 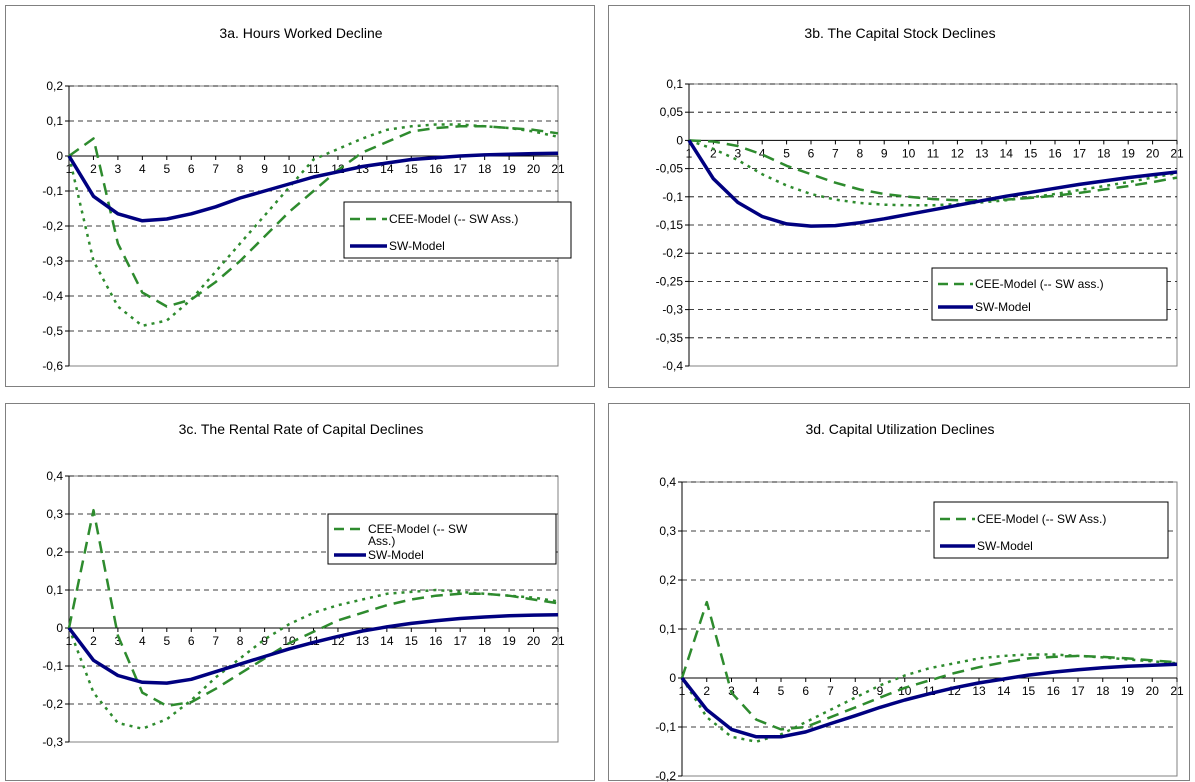 I want to click on y-tick-label: -0,4, so click(x=52, y=296).